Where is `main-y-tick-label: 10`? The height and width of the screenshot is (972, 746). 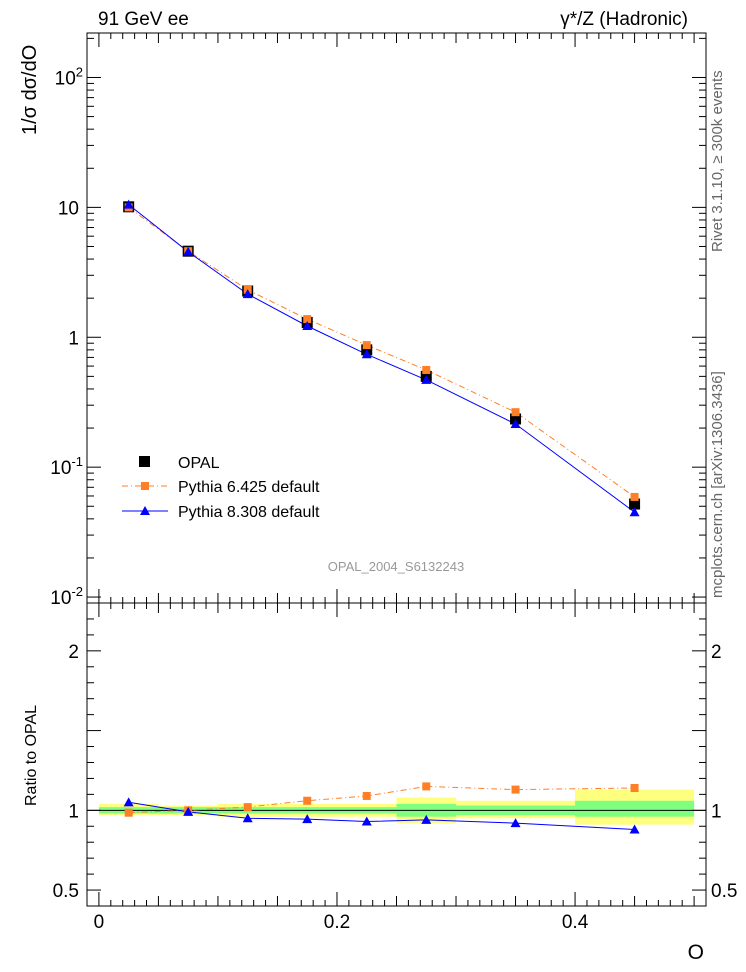
main-y-tick-label: 10 is located at coordinates (68, 208).